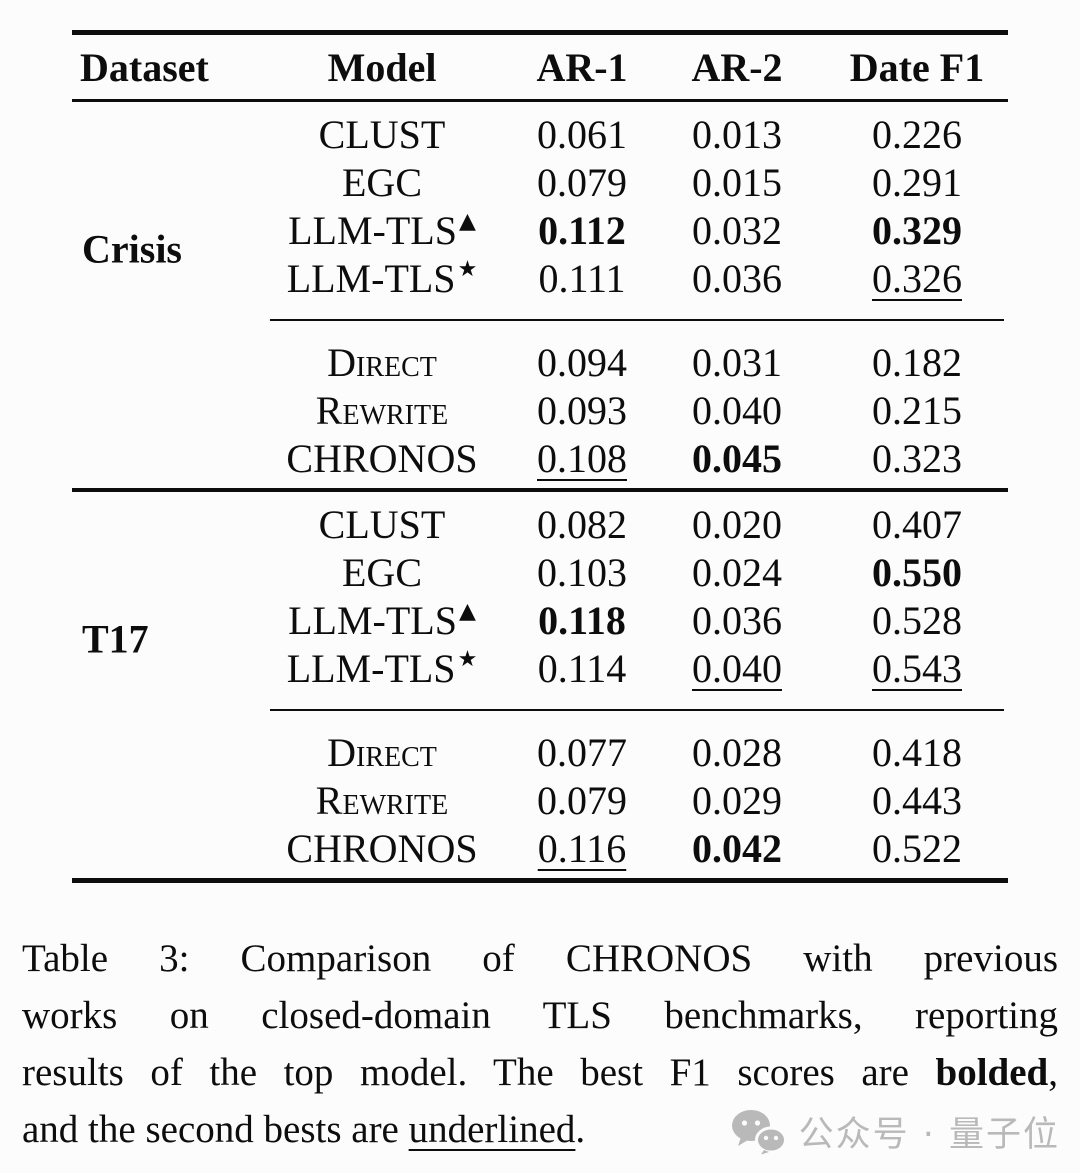 This screenshot has height=1173, width=1080. I want to click on table-row: LLM-TLS▲ 0.112 0.032 0.329, so click(540, 230).